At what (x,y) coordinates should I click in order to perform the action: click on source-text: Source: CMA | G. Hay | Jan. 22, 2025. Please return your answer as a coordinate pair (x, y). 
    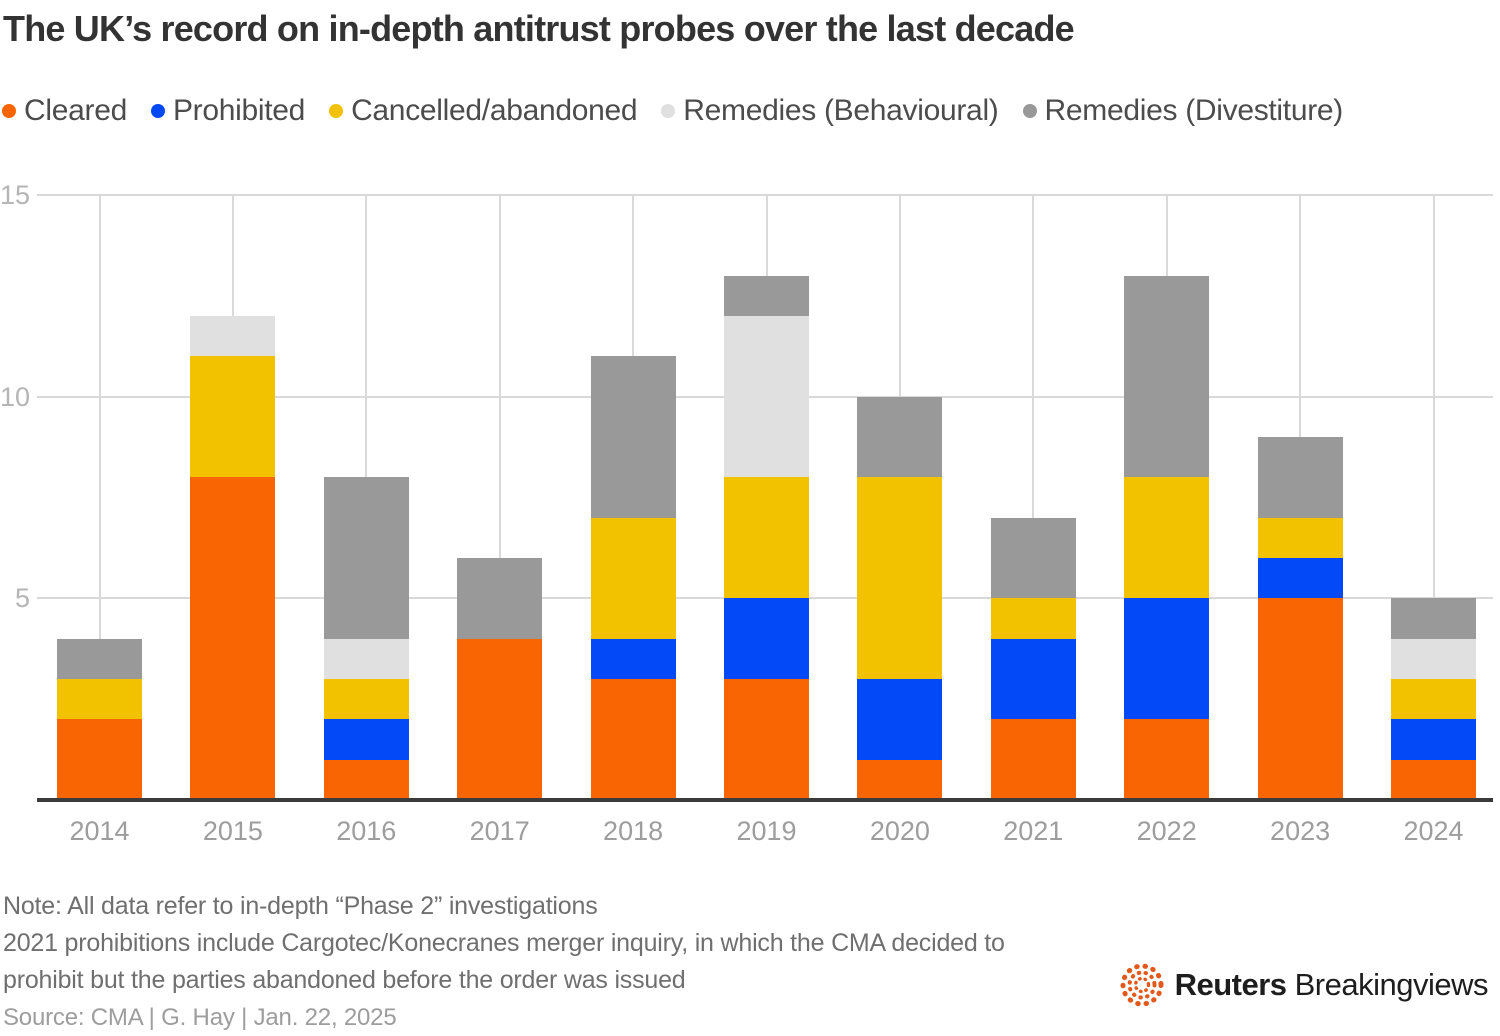
    Looking at the image, I should click on (200, 1017).